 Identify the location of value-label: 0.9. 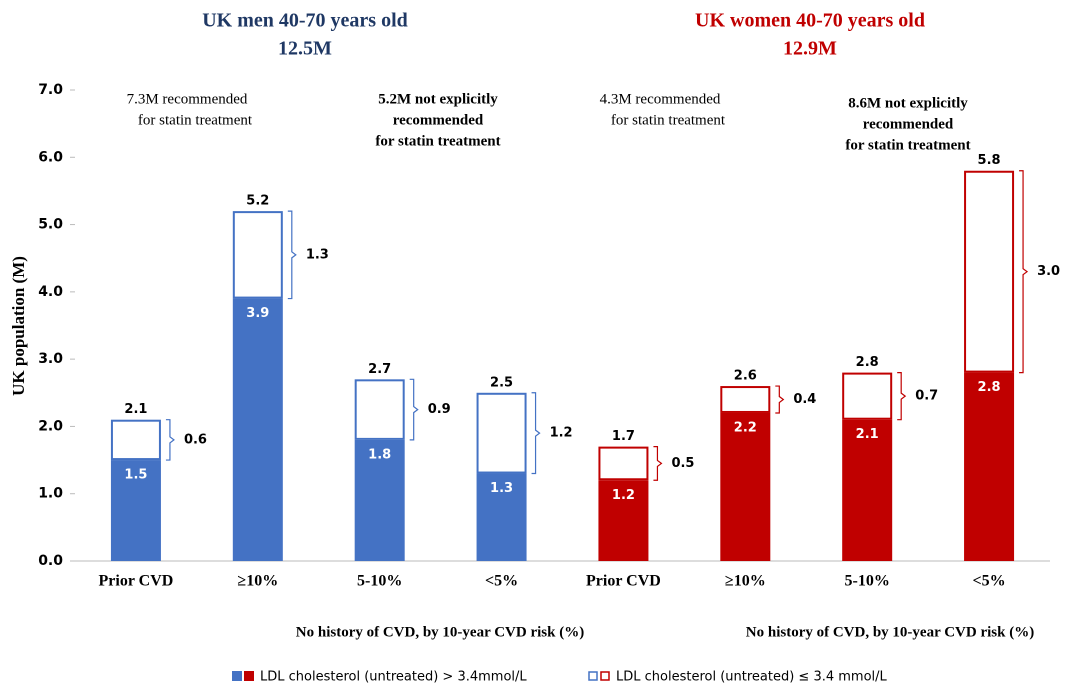
(439, 409).